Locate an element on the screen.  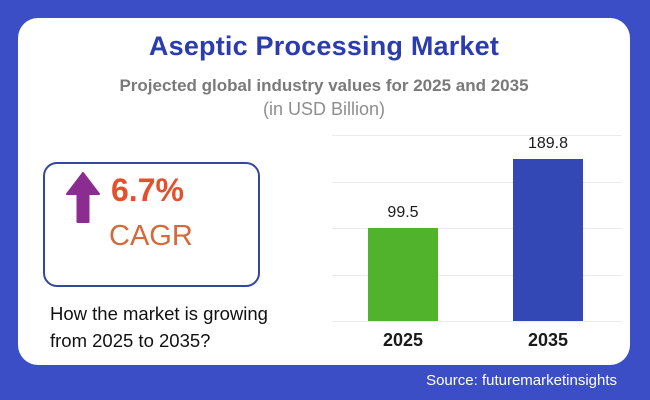
cagr-value: 6.7% is located at coordinates (147, 190).